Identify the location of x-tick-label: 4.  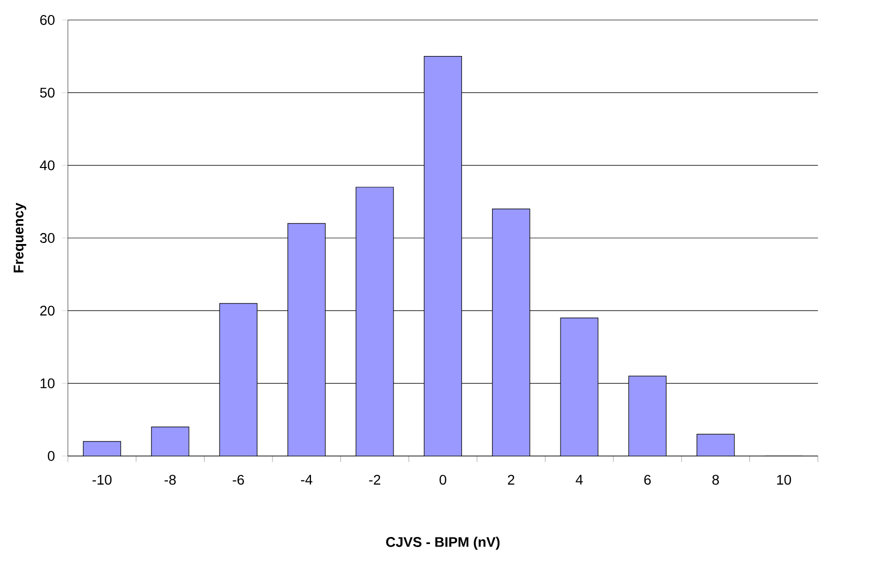
(579, 479).